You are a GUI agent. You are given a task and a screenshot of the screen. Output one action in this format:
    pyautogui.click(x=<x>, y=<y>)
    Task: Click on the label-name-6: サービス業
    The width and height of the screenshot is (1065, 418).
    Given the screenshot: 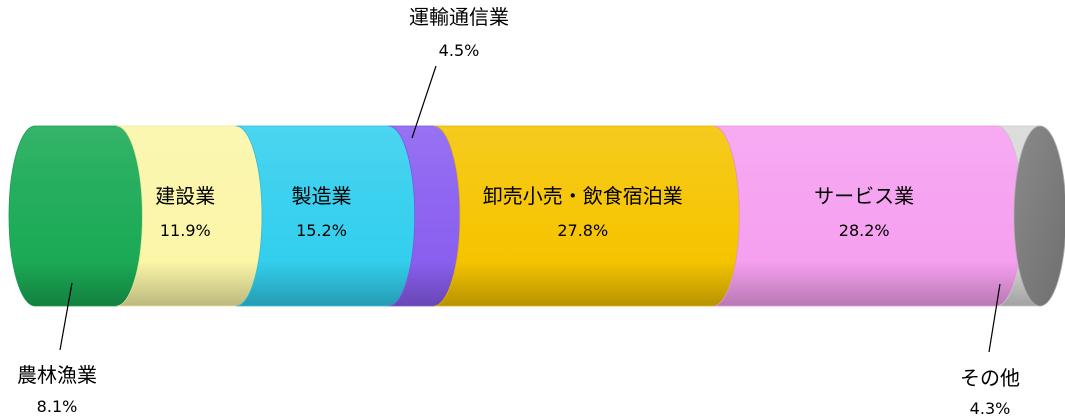 What is the action you would take?
    pyautogui.click(x=864, y=196)
    